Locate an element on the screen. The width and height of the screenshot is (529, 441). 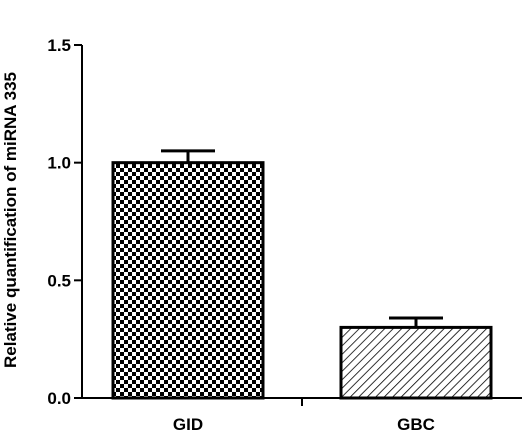
y-tick-label: 1.5 is located at coordinates (59, 45).